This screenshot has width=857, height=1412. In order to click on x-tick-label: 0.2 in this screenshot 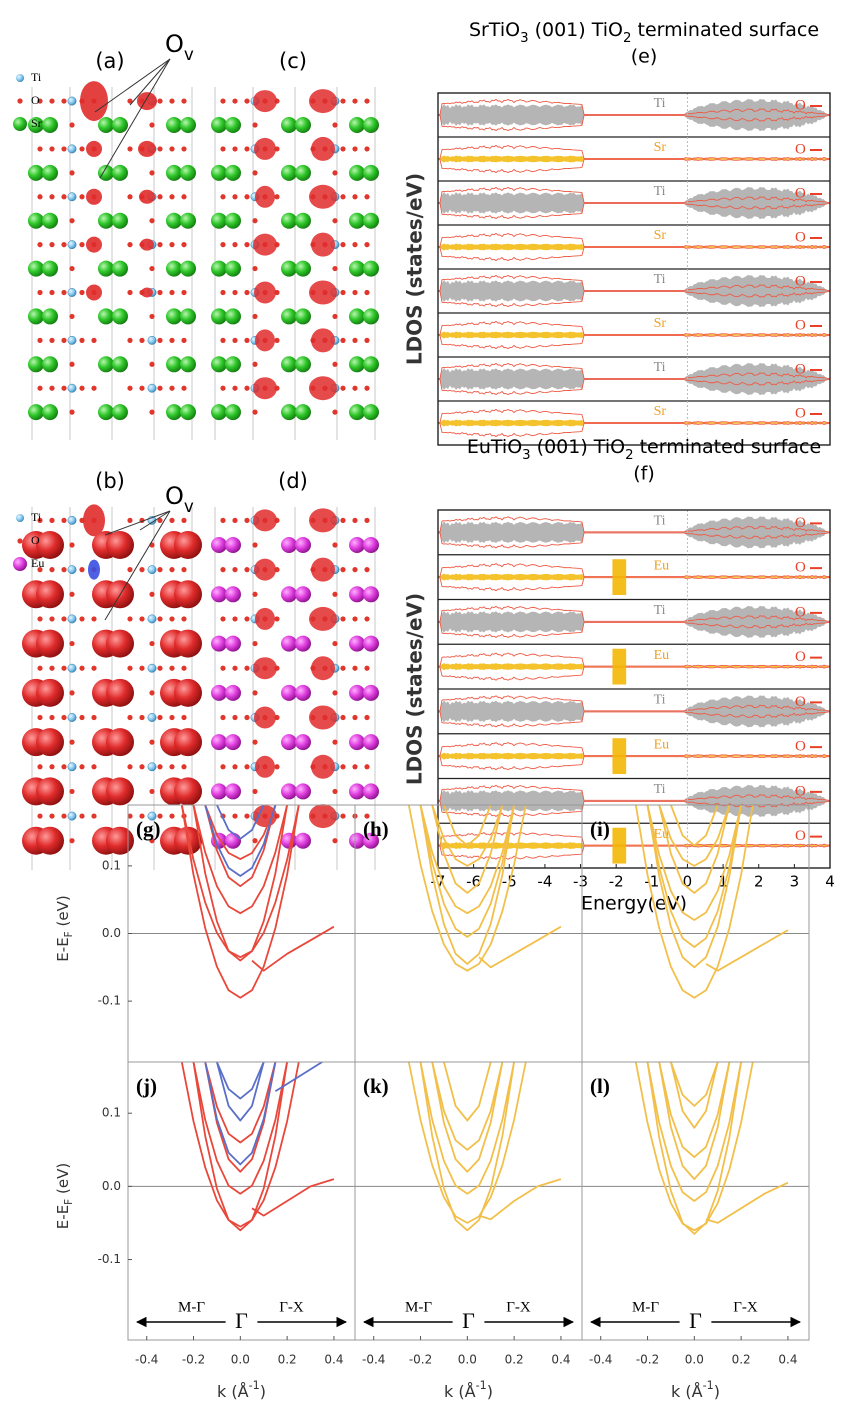, I will do `click(287, 1360)`.